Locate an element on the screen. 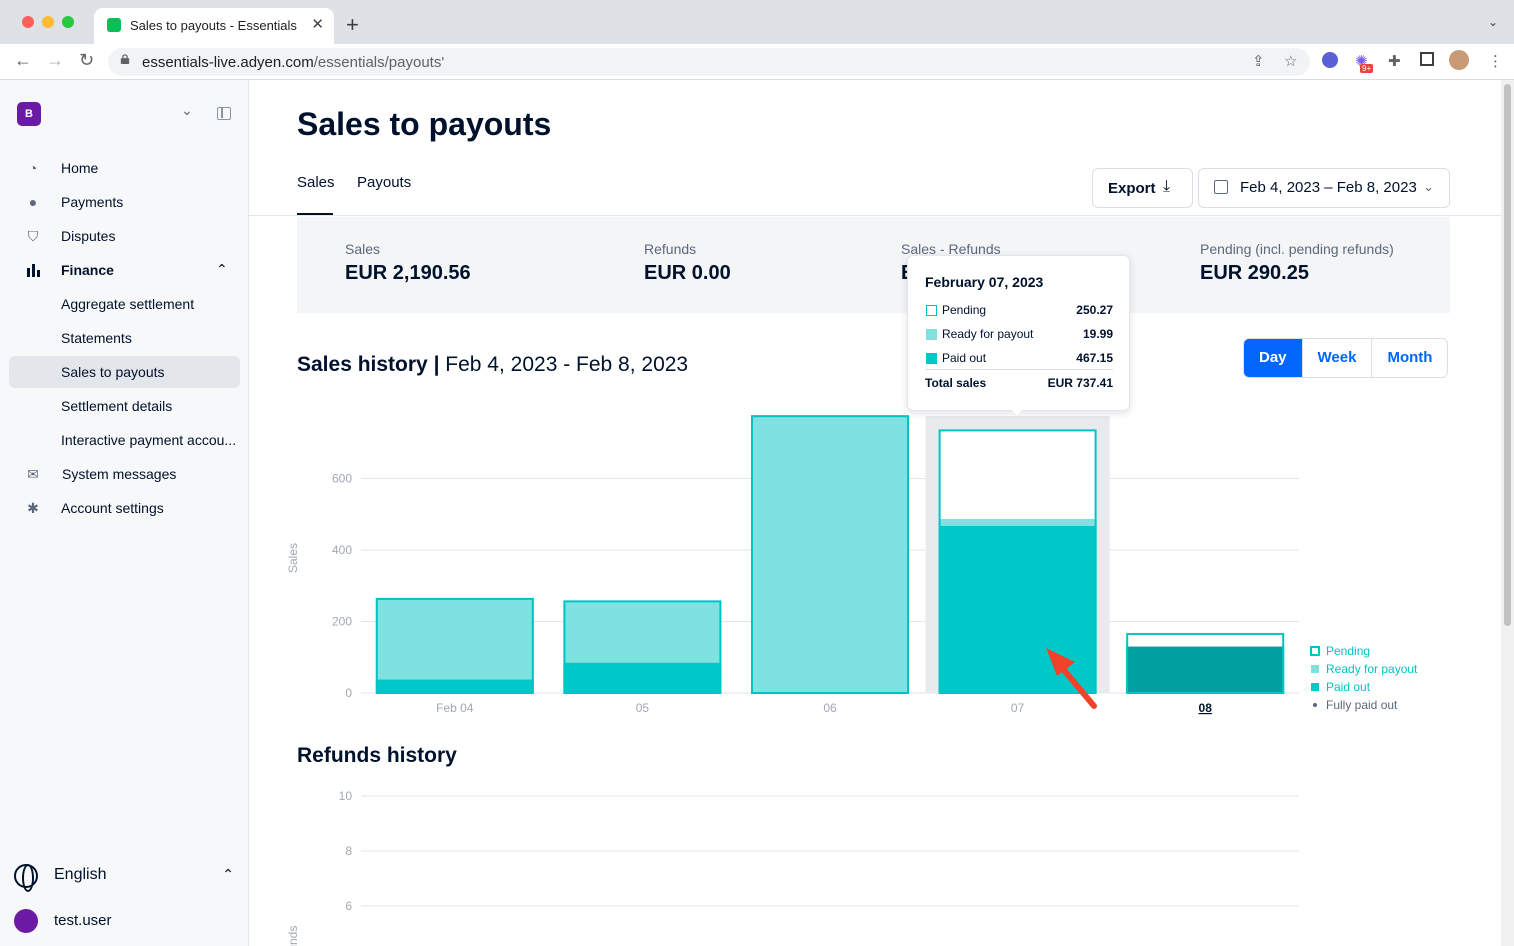  tab-sales: Sales is located at coordinates (316, 182).